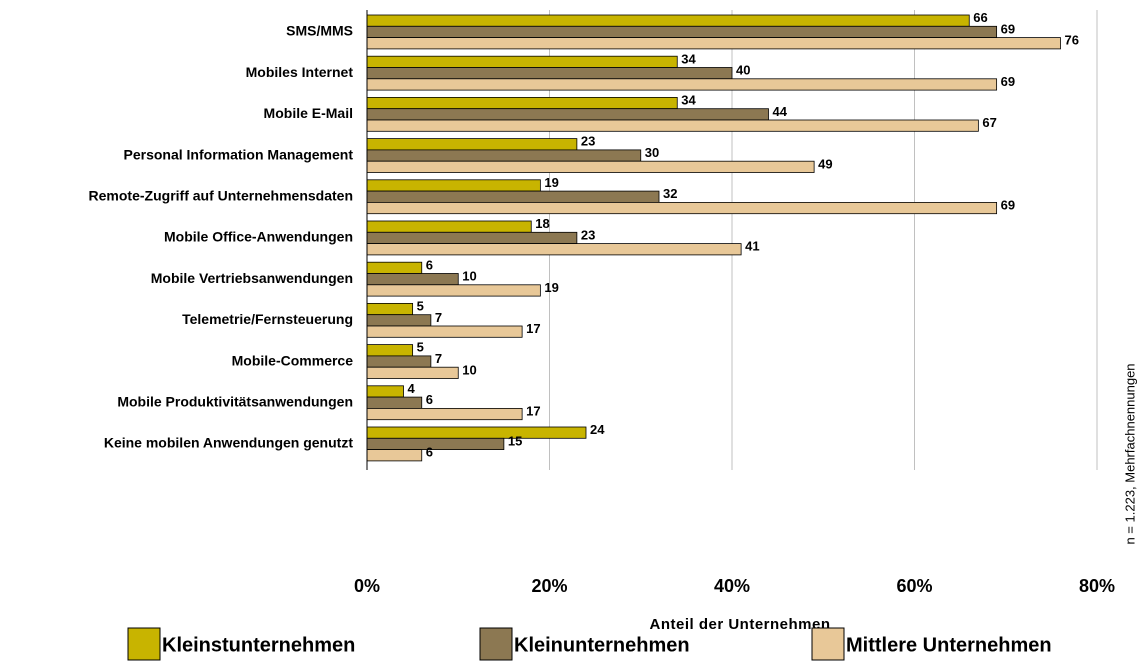 This screenshot has height=664, width=1145. Describe the element at coordinates (752, 246) in the screenshot. I see `value-label: 41` at that location.